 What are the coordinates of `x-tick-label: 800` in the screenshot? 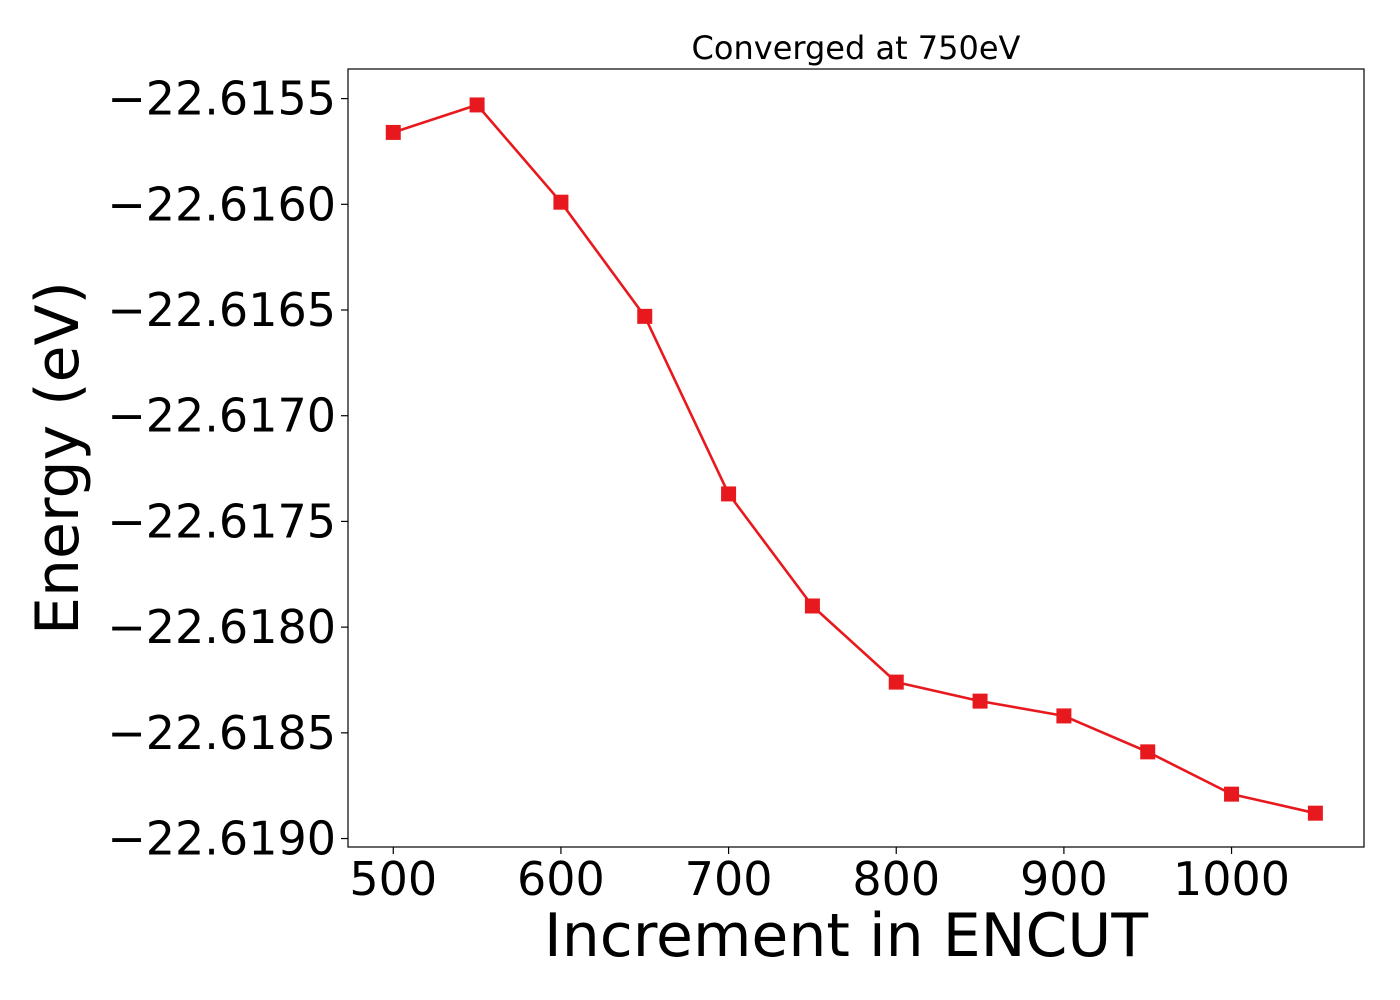 It's located at (896, 879).